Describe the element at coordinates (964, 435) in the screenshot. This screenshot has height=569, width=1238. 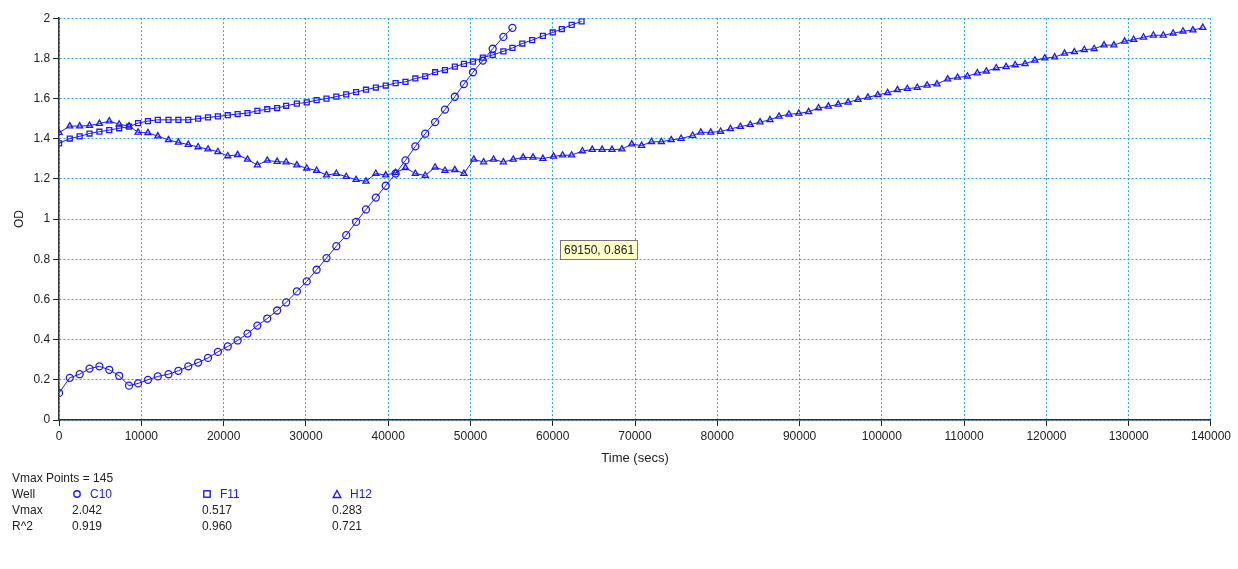
I see `x-tick-label: 110000` at that location.